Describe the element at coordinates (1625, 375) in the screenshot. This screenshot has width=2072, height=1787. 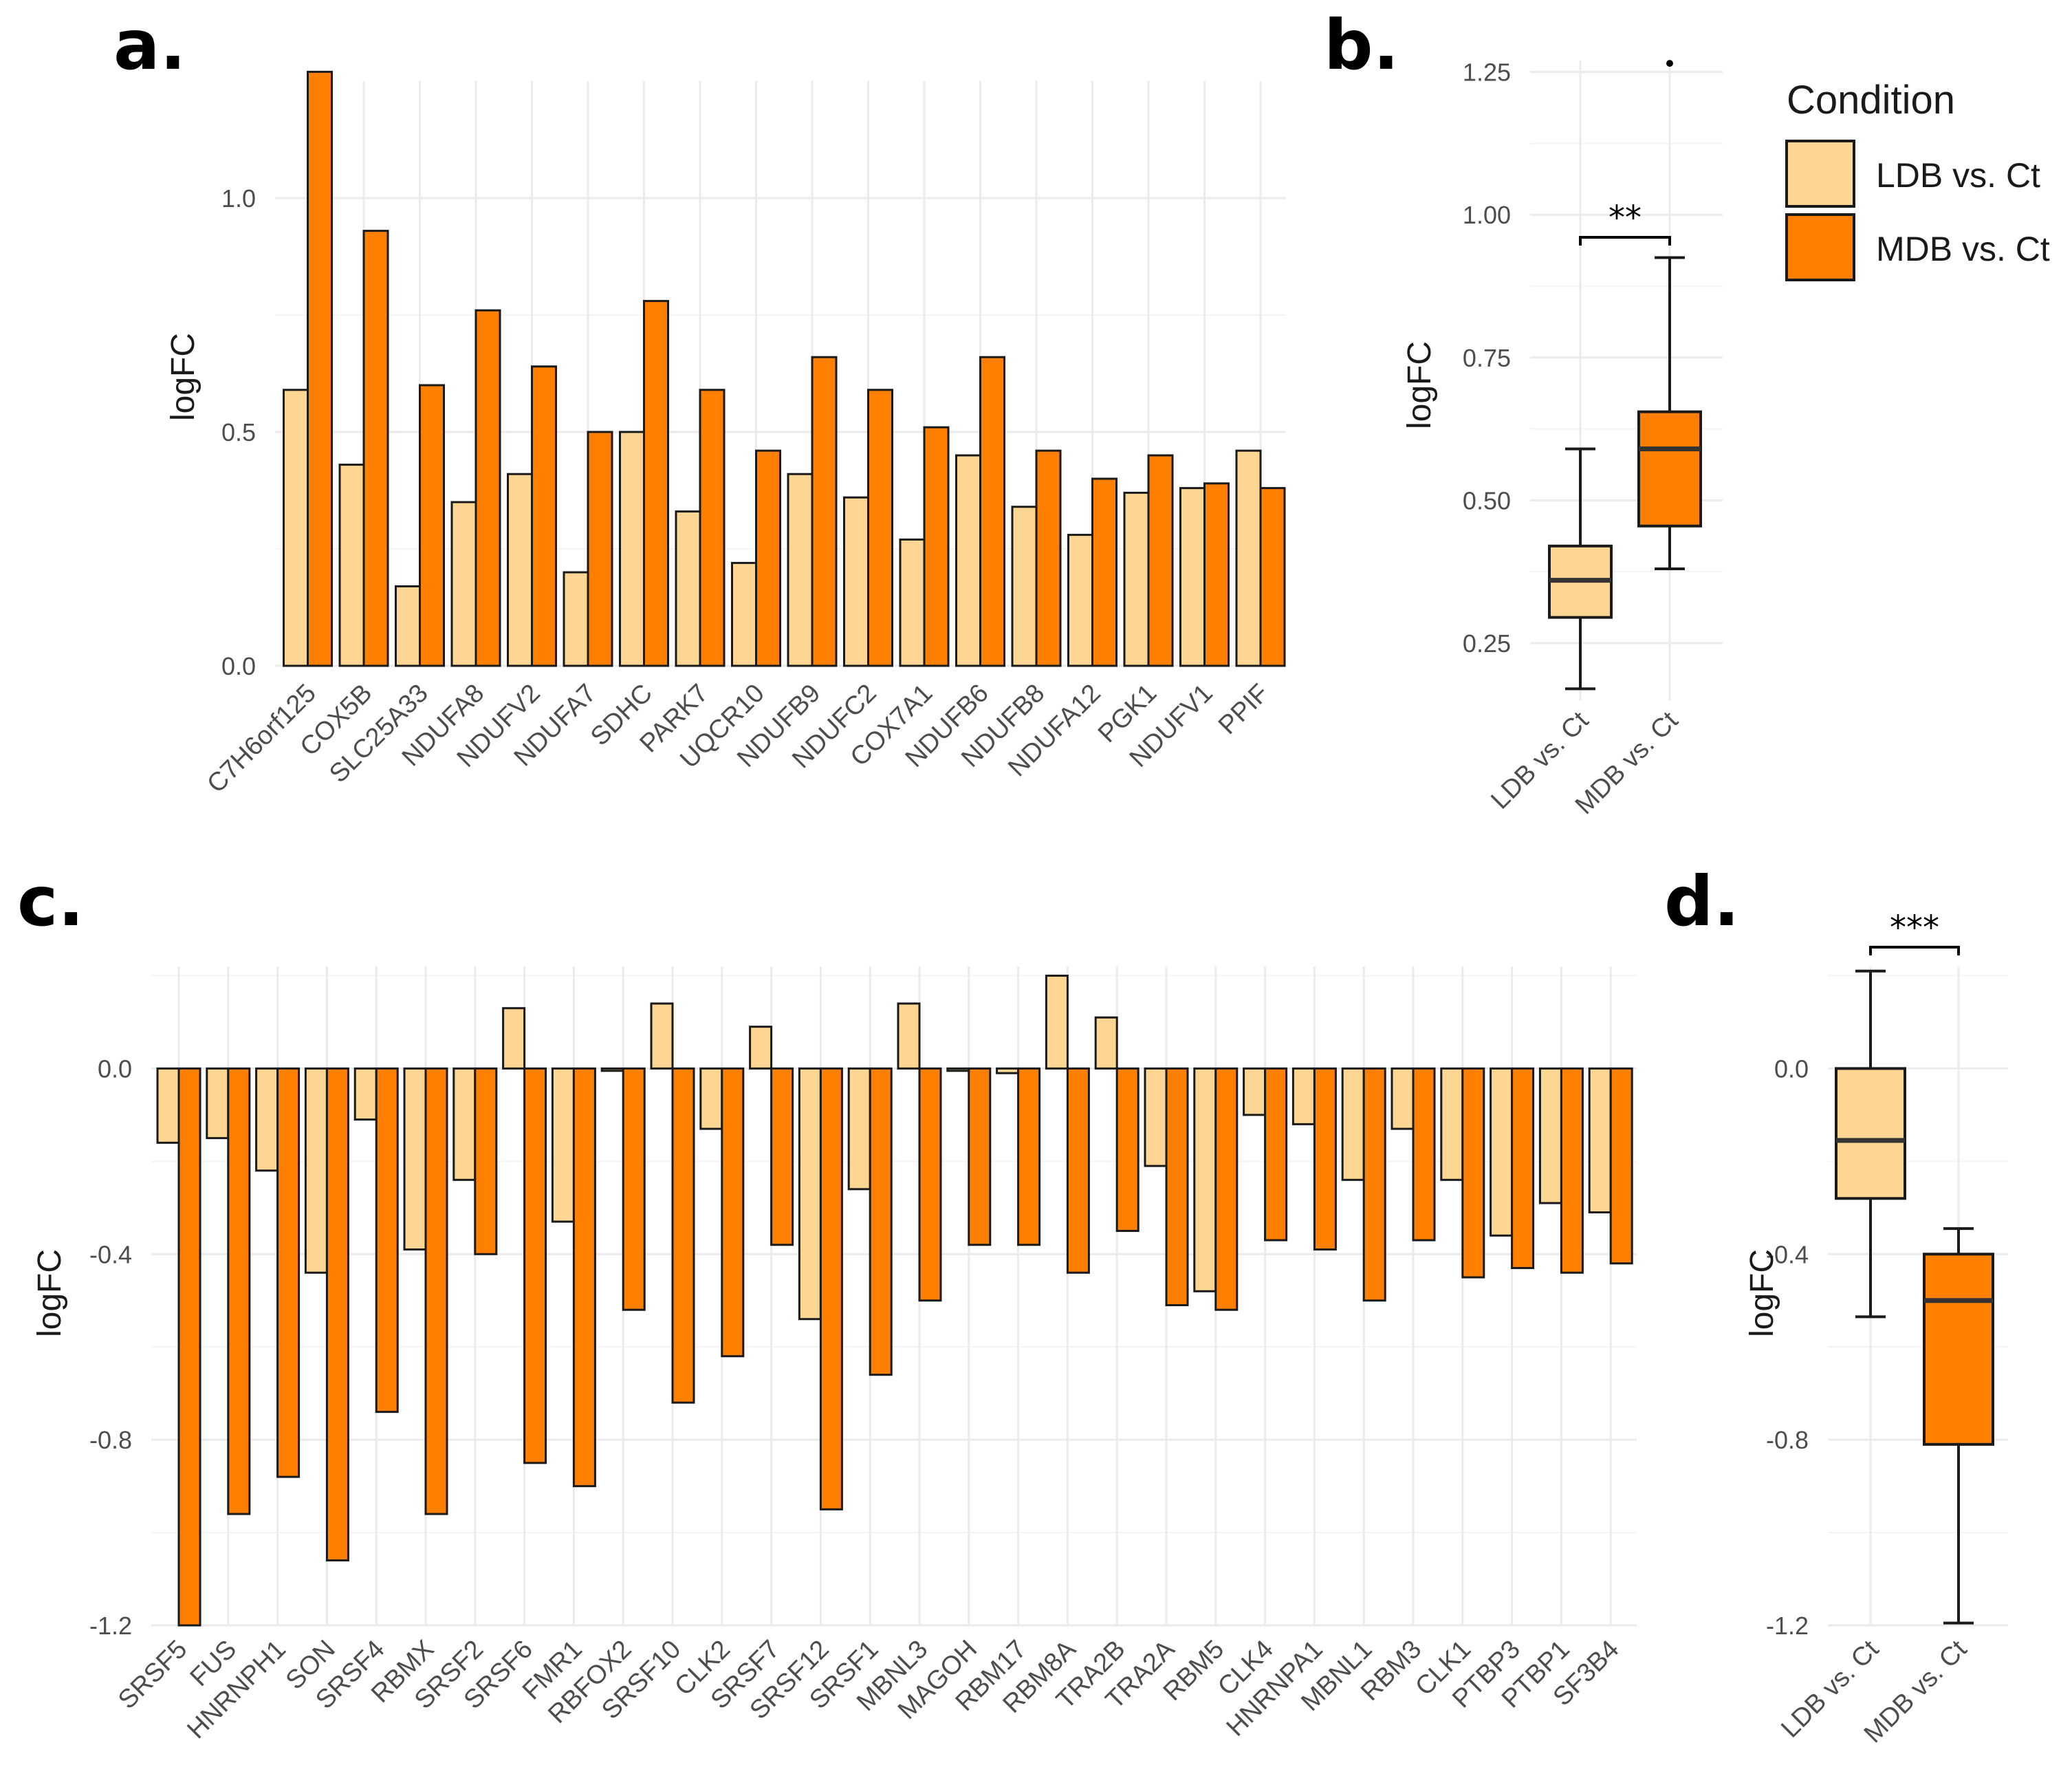
I see `panel-b-boxes` at that location.